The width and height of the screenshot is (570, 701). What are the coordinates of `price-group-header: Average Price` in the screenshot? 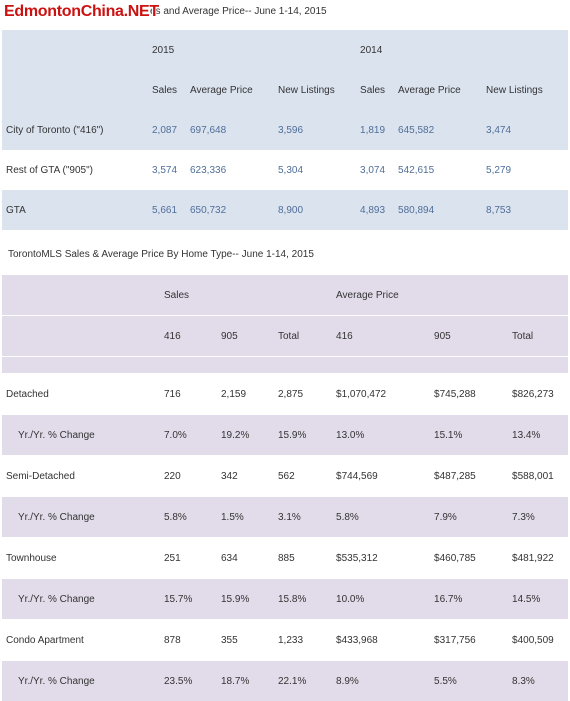 It's located at (452, 295).